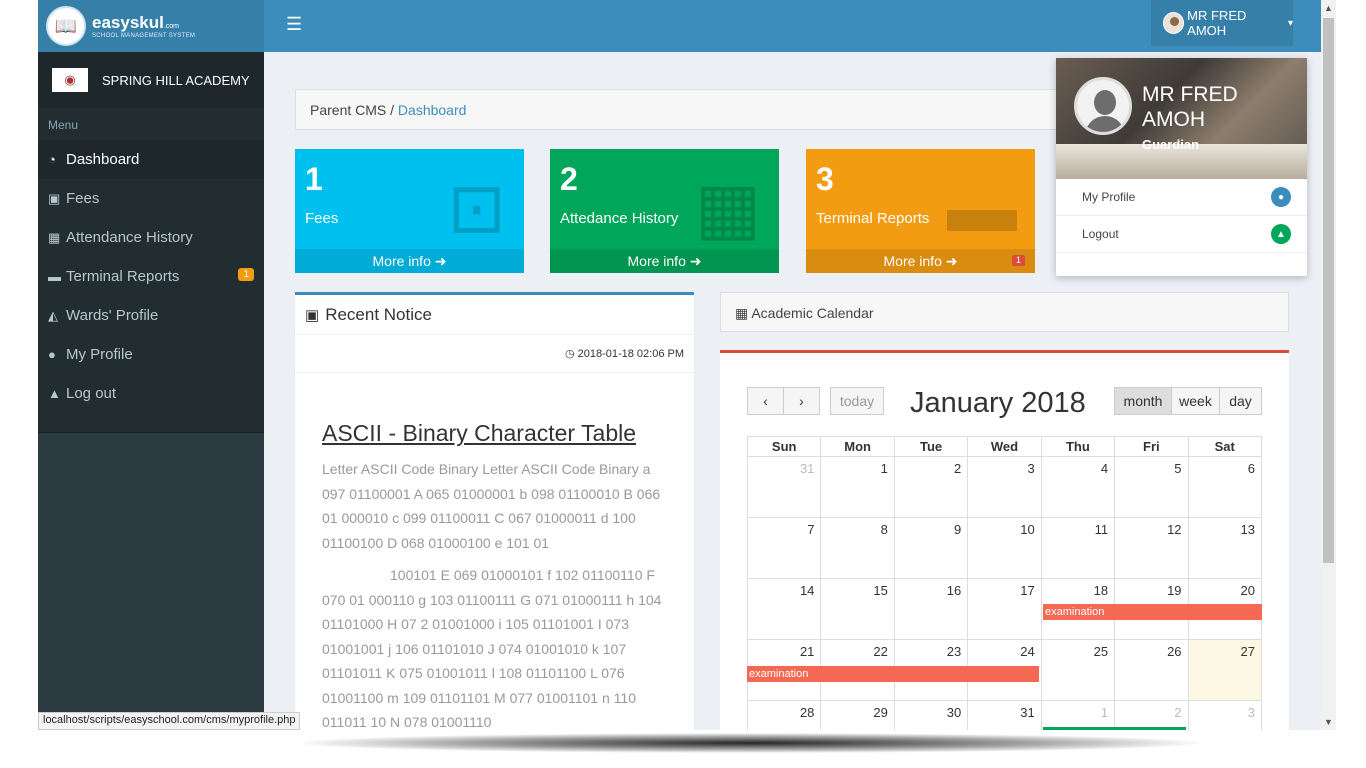 Image resolution: width=1366 pixels, height=768 pixels. I want to click on day-cell: 9, so click(931, 548).